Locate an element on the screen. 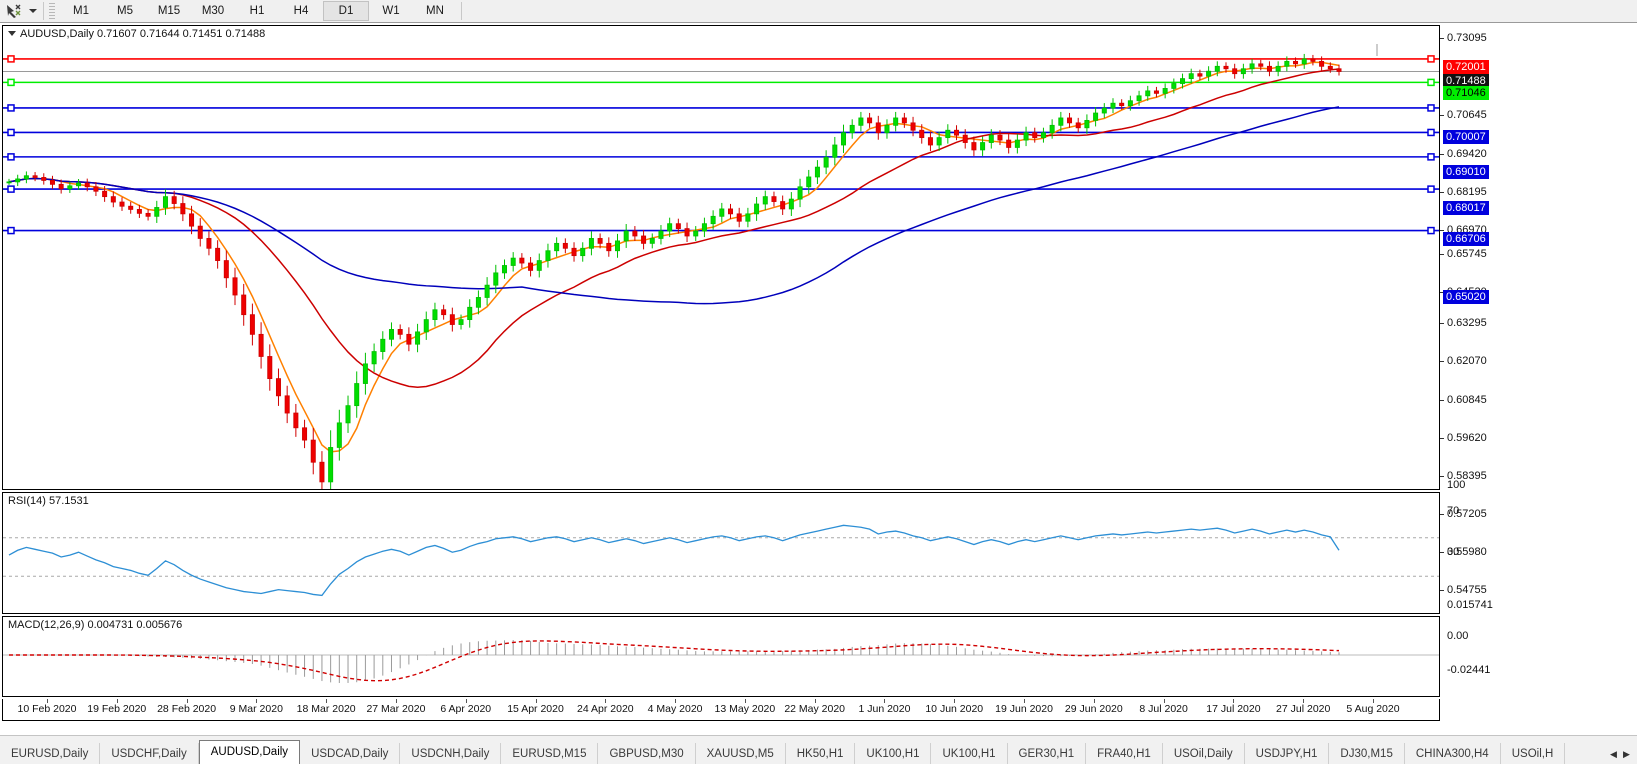 This screenshot has width=1637, height=764. date-axis-label: 27 Mar 2020 is located at coordinates (396, 709).